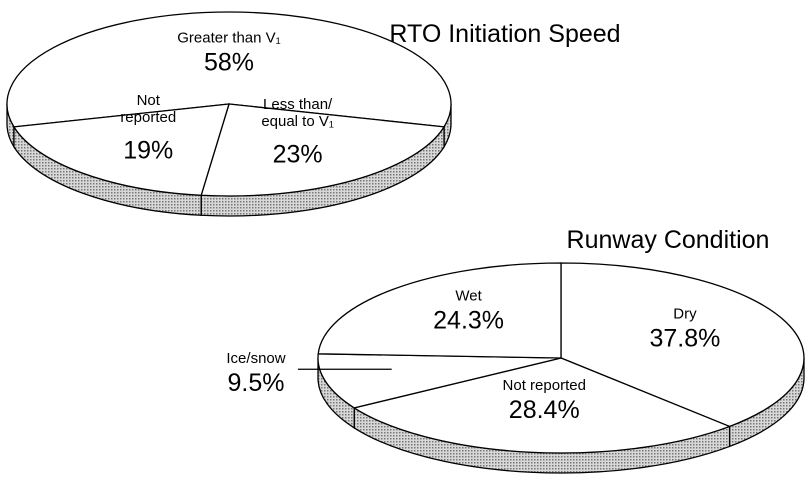 Image resolution: width=806 pixels, height=500 pixels. What do you see at coordinates (228, 38) in the screenshot?
I see `slice-label: Greater than V₁` at bounding box center [228, 38].